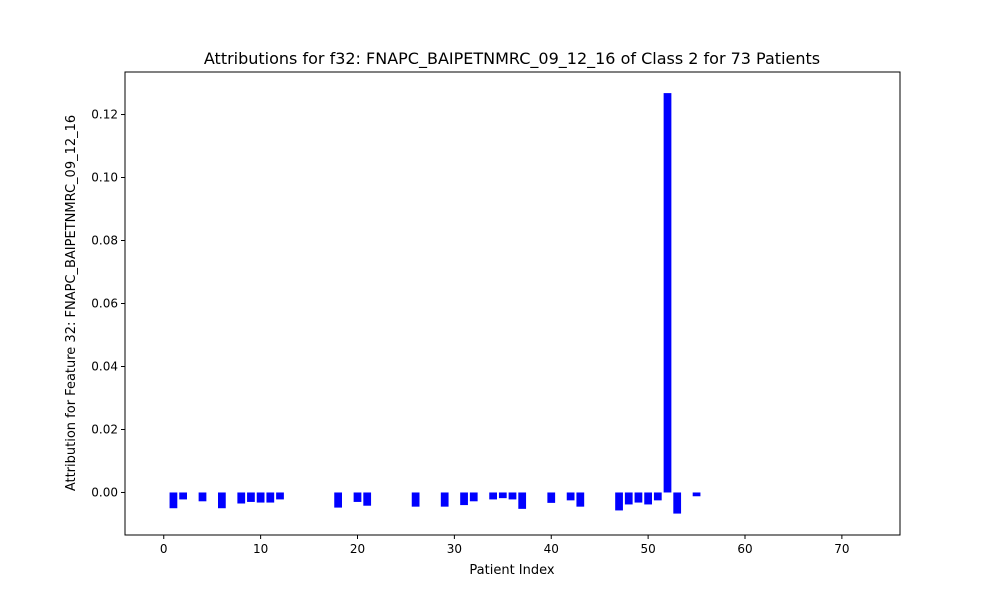 This screenshot has height=600, width=1000. I want to click on y-tick-label: 0.02, so click(104, 429).